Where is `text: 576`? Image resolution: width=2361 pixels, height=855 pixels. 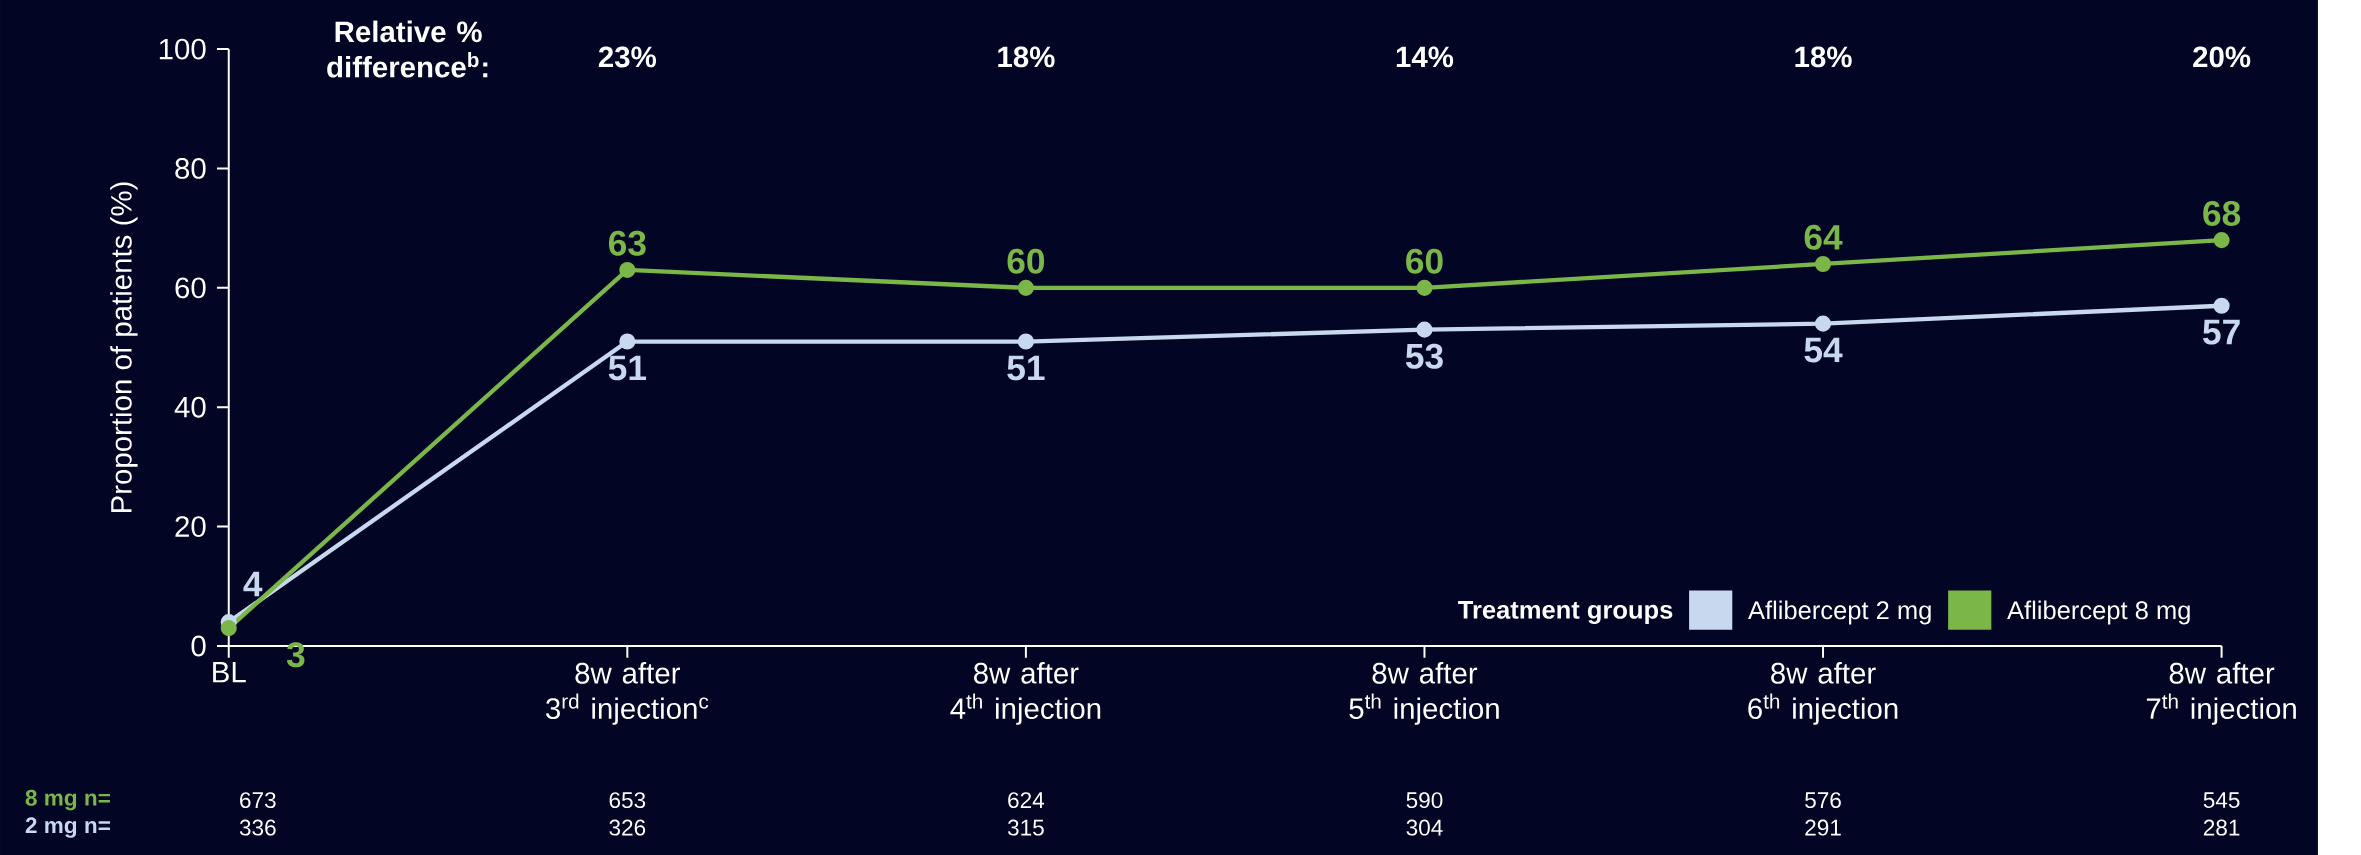
text: 576 is located at coordinates (1823, 800).